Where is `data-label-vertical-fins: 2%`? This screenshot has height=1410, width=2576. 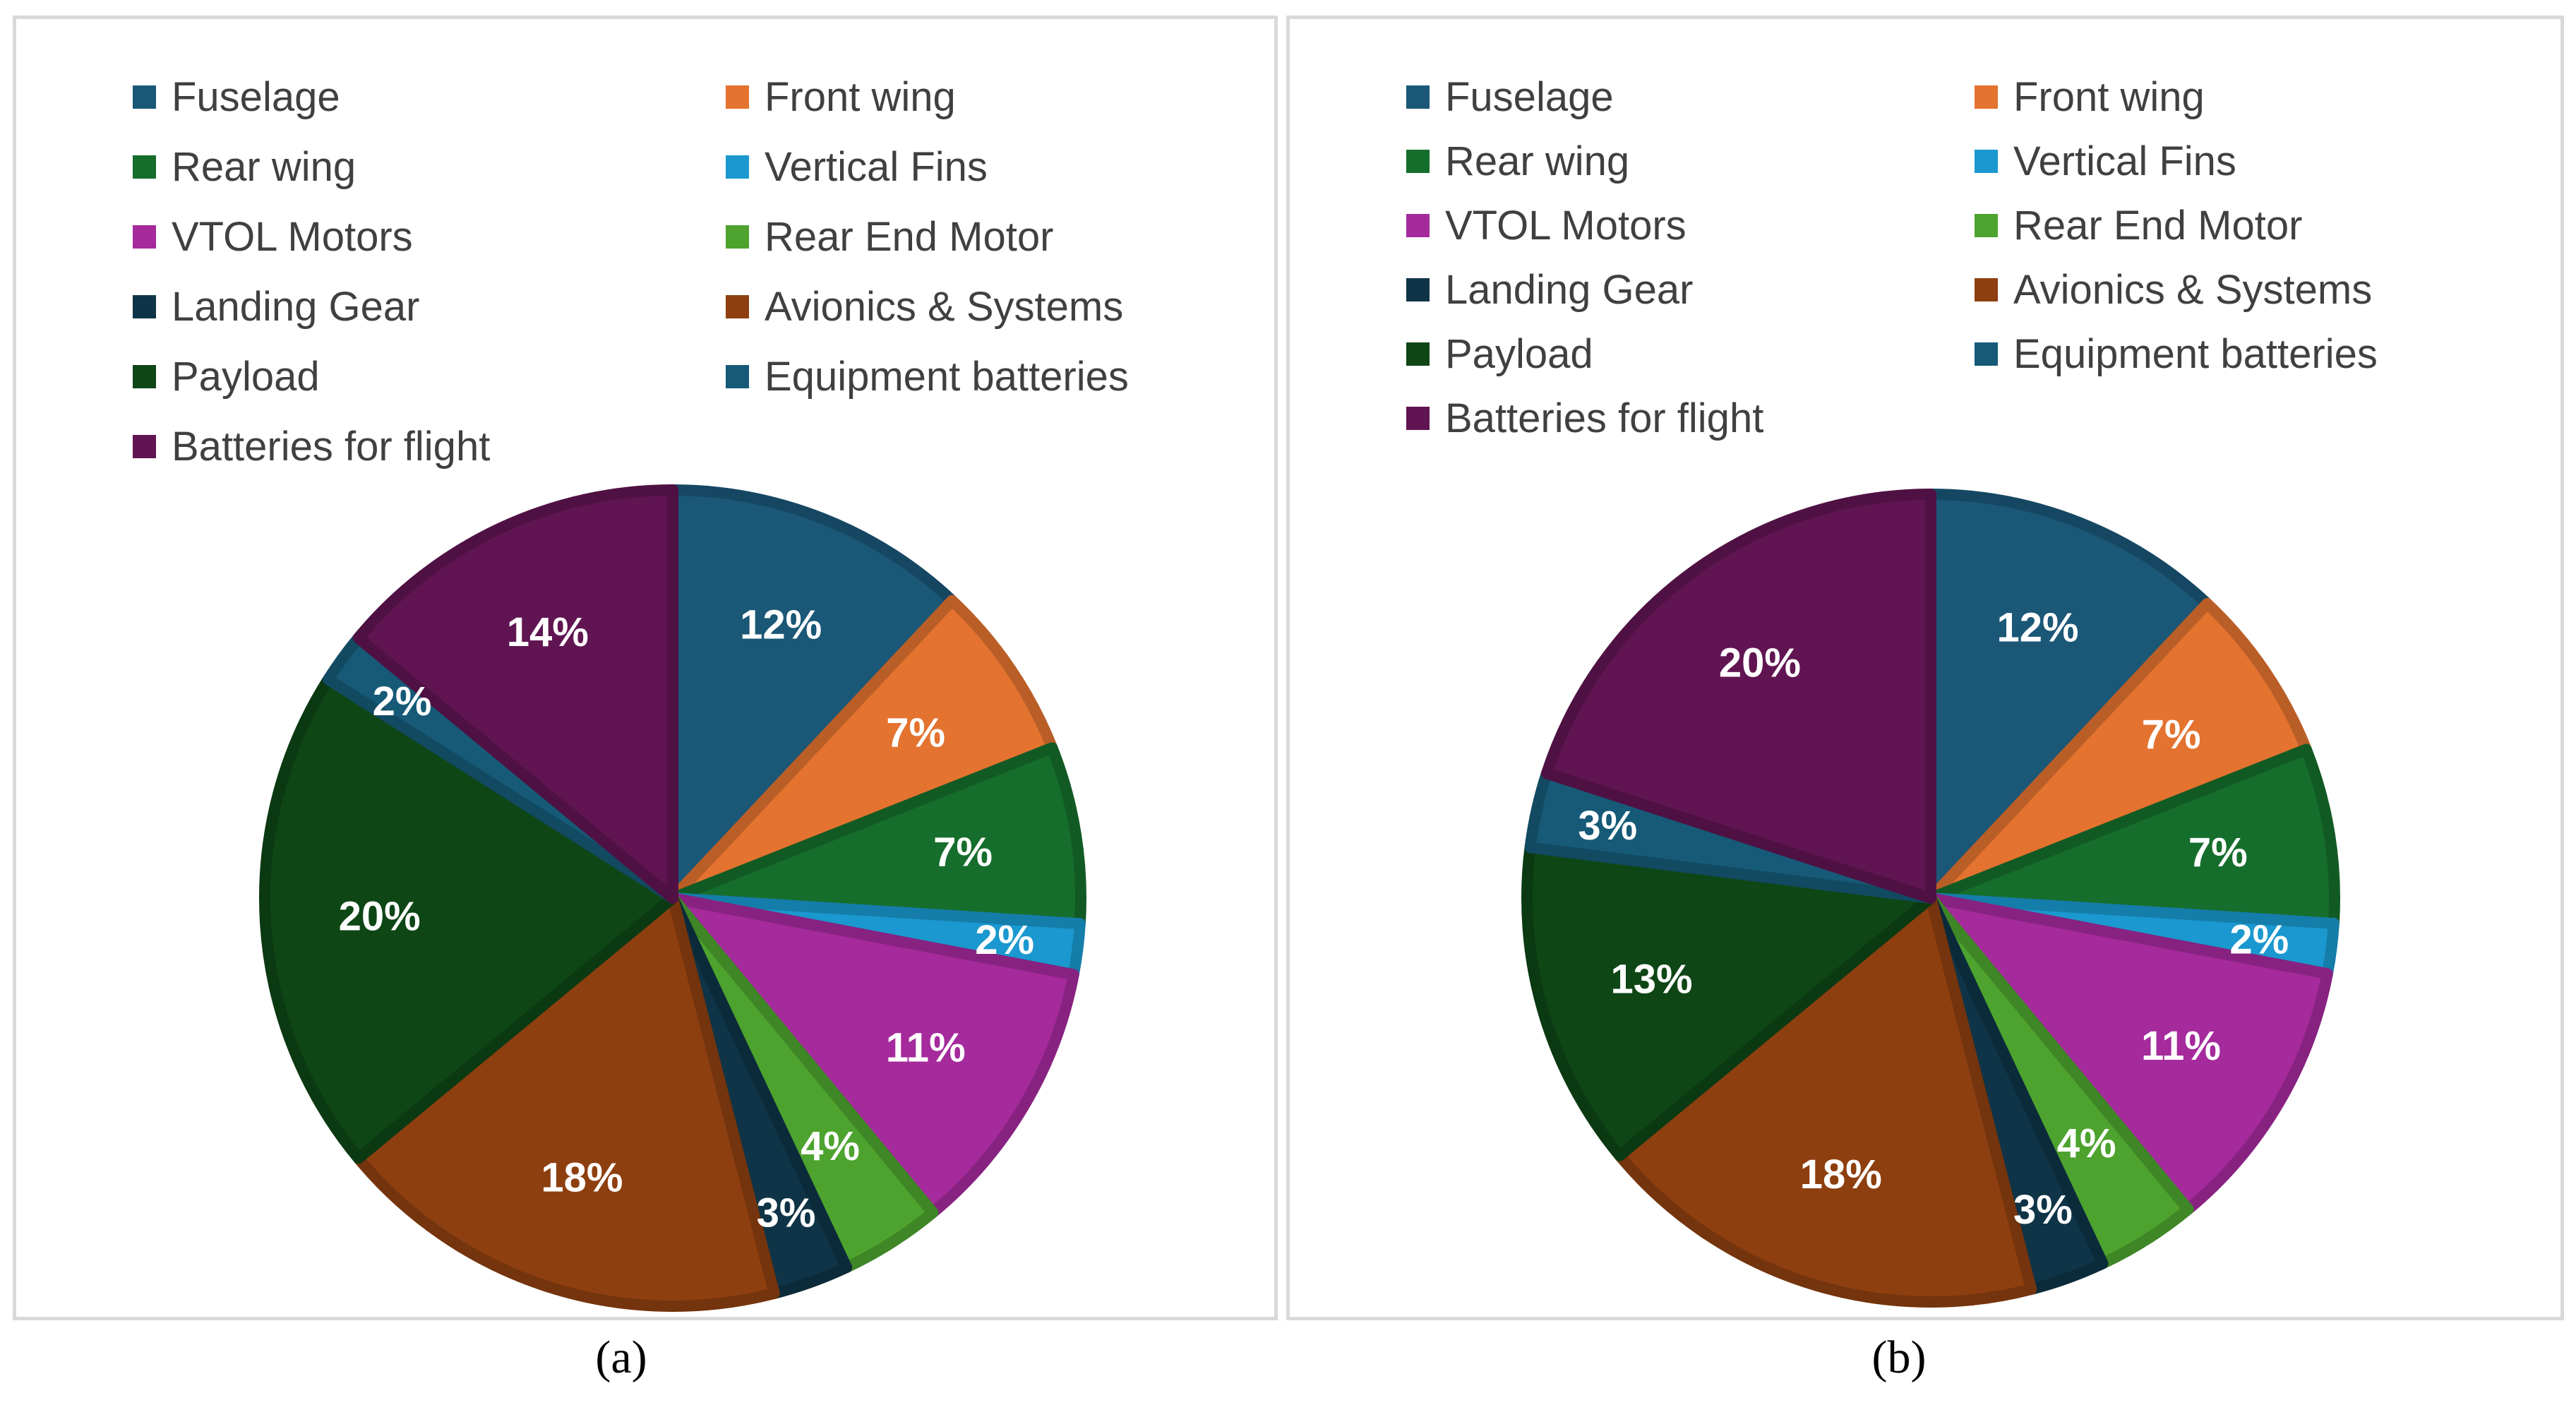
data-label-vertical-fins: 2% is located at coordinates (1004, 940).